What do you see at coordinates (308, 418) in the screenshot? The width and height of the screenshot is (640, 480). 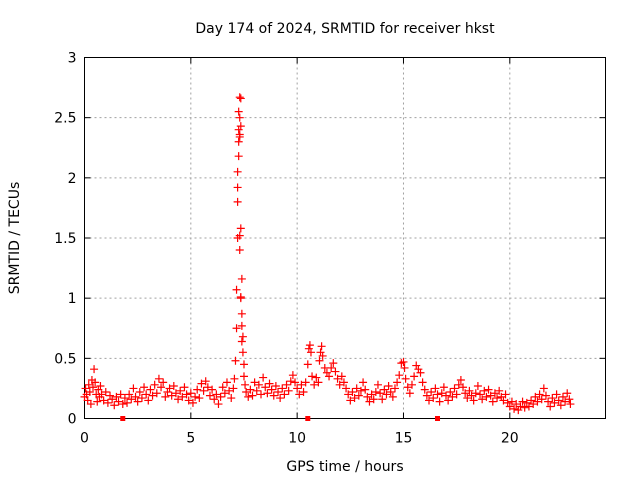 I see `baseline-marker` at bounding box center [308, 418].